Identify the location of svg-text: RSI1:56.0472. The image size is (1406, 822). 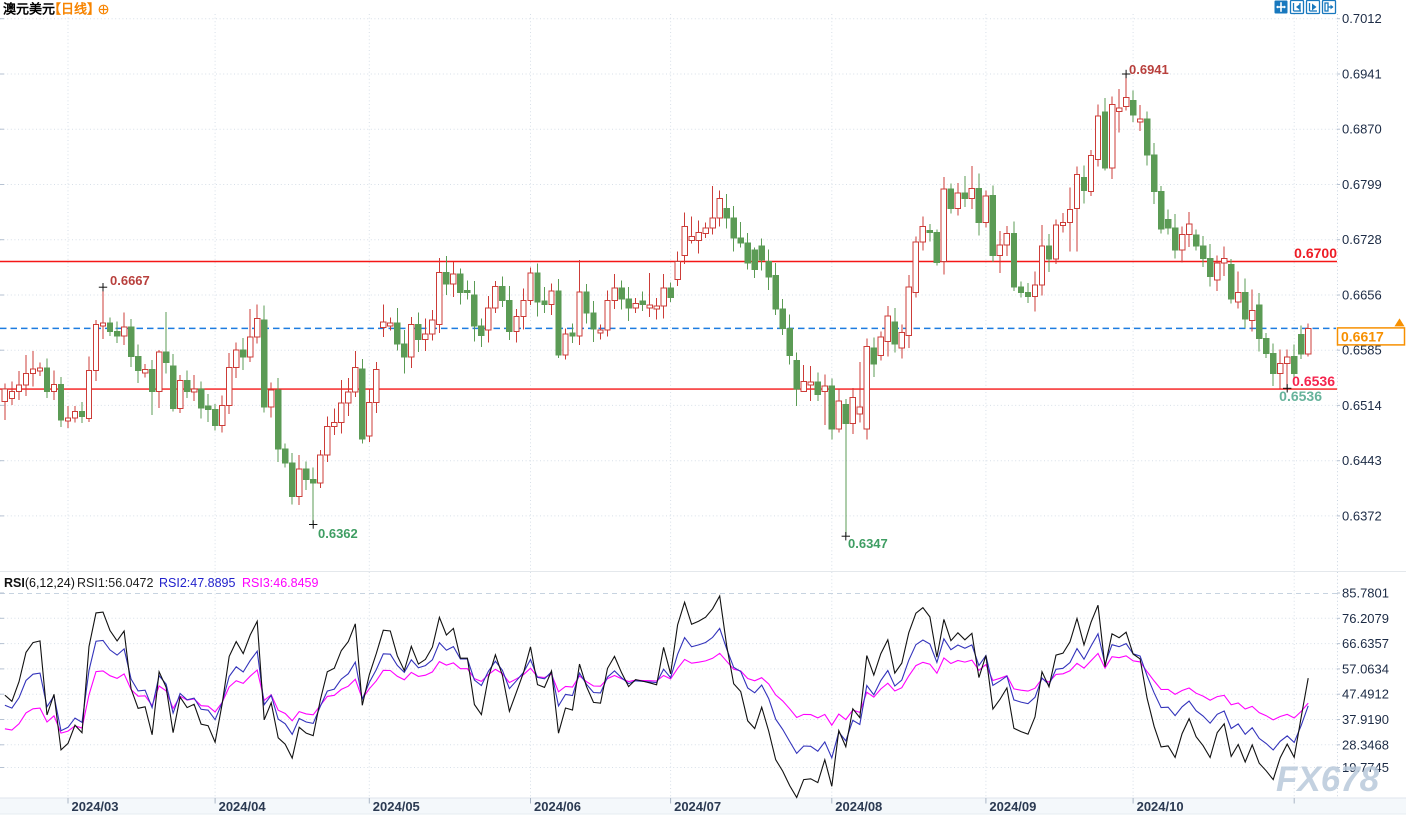
(115, 583).